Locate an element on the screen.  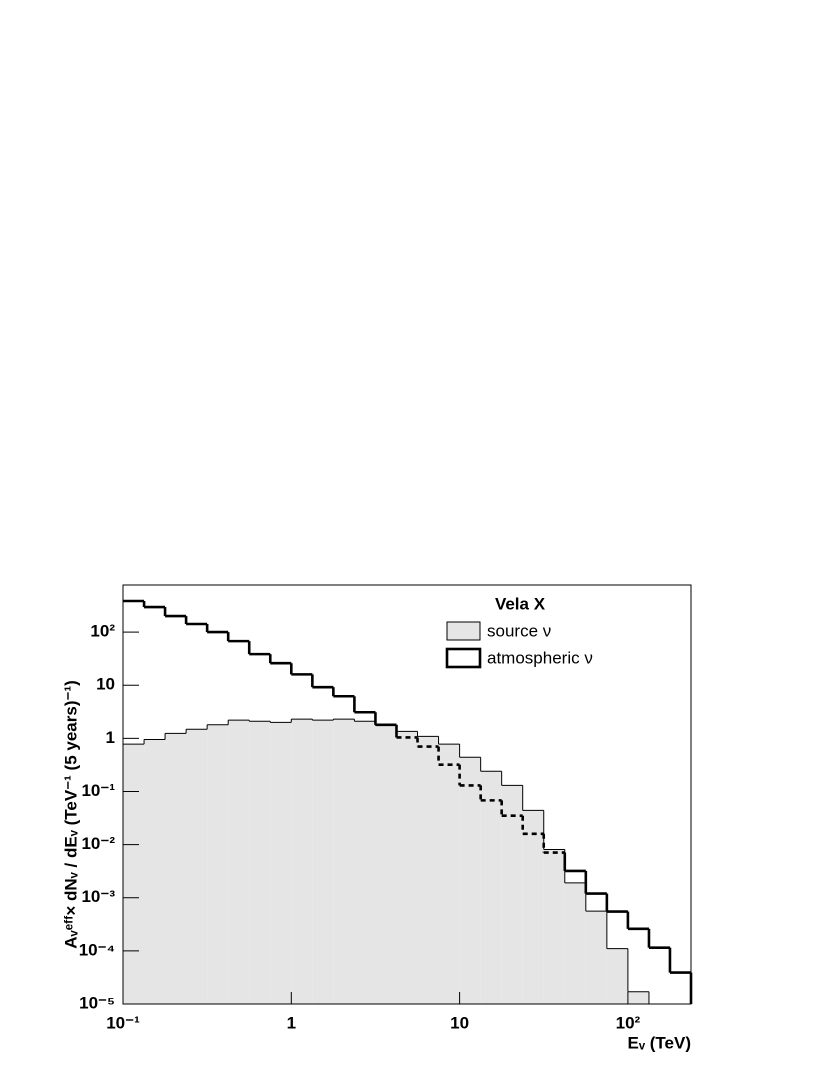
x-tick-label: 1 is located at coordinates (291, 1022).